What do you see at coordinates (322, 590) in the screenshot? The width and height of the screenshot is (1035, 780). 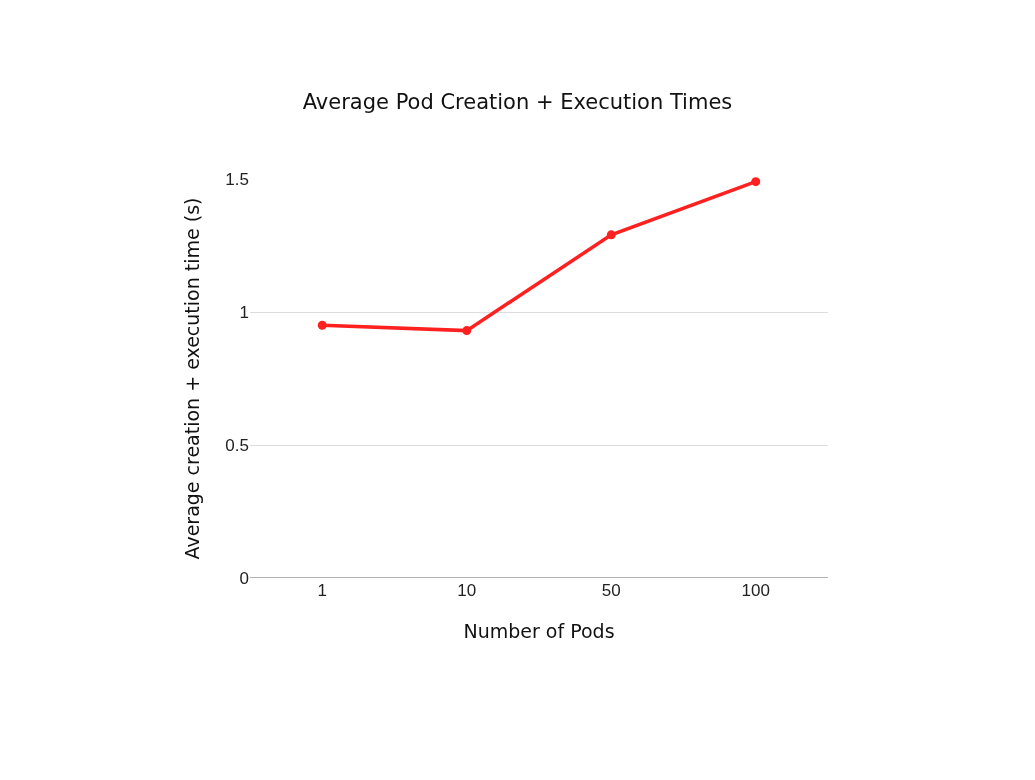 I see `x-tick-label: 1` at bounding box center [322, 590].